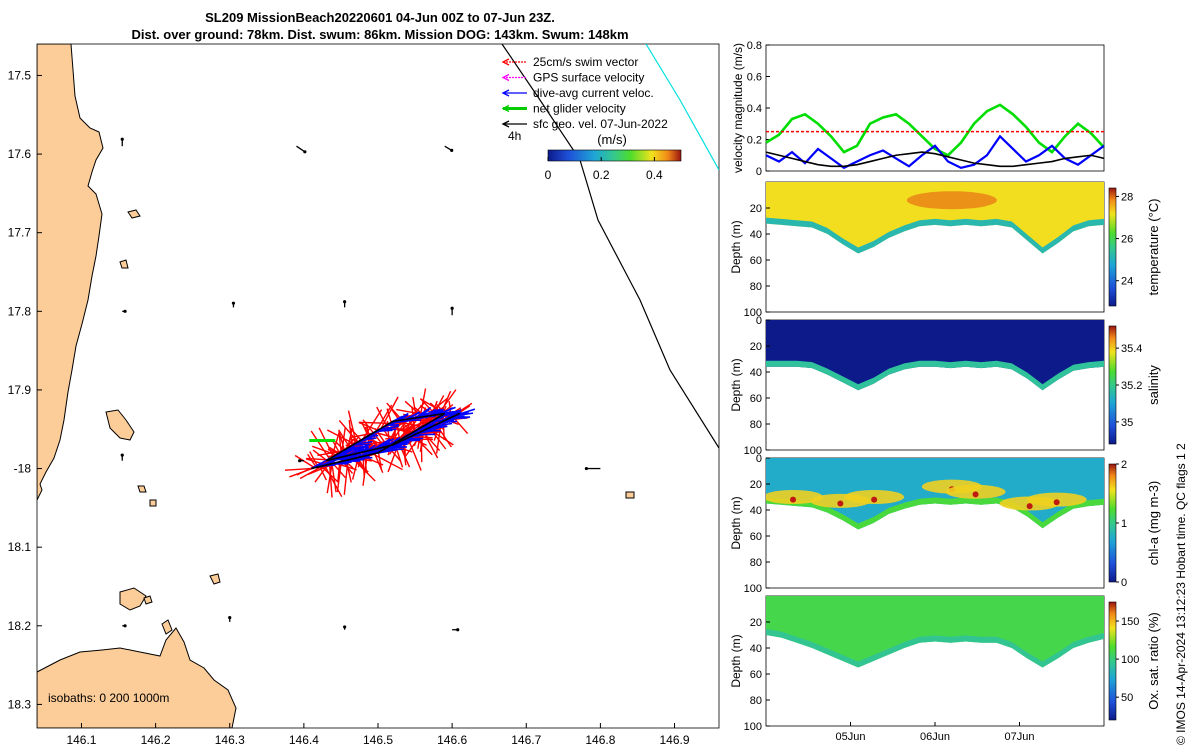 The height and width of the screenshot is (750, 1200). I want to click on glider-track-line, so click(385, 441).